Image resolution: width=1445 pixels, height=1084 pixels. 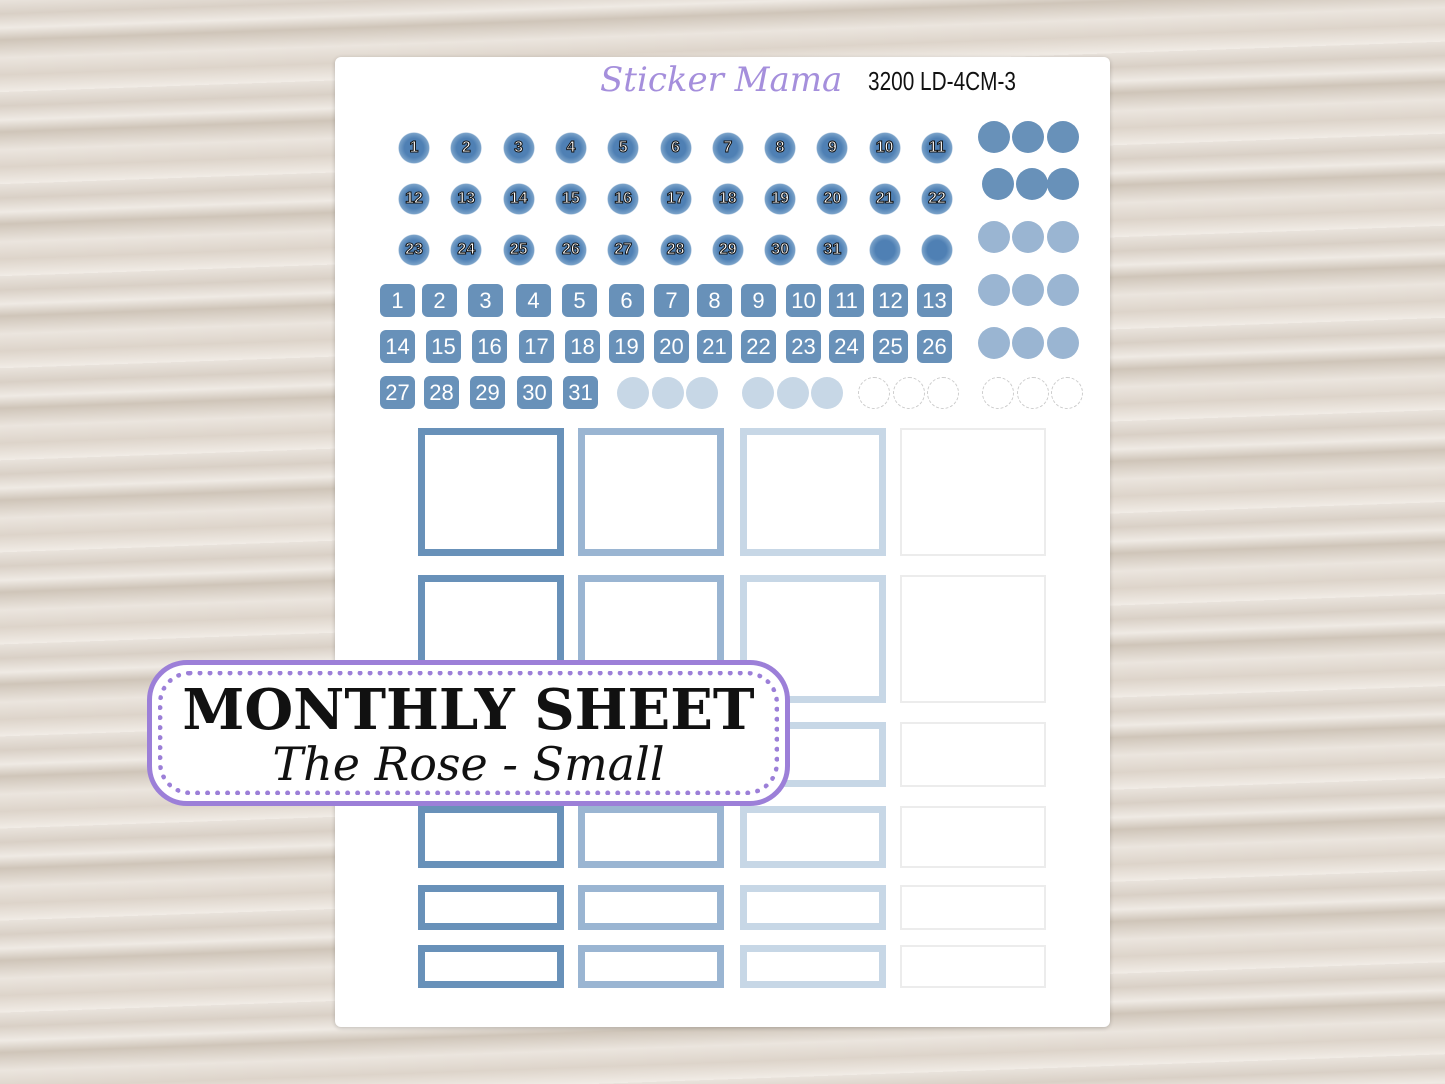 What do you see at coordinates (780, 199) in the screenshot?
I see `flower-number-sticker: 19` at bounding box center [780, 199].